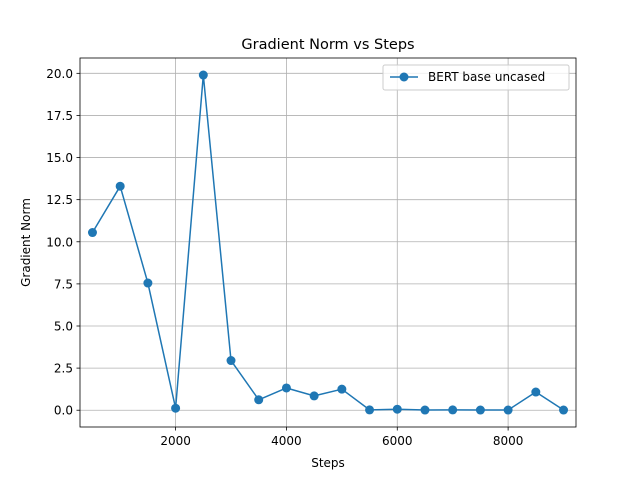 Image resolution: width=640 pixels, height=480 pixels. I want to click on y-axis-label: Gradient Norm, so click(26, 242).